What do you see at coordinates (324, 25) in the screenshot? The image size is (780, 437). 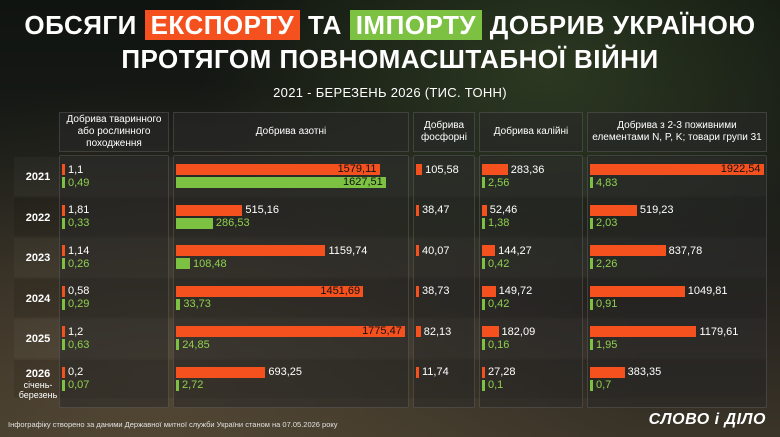 I see `title-mid: ТА` at bounding box center [324, 25].